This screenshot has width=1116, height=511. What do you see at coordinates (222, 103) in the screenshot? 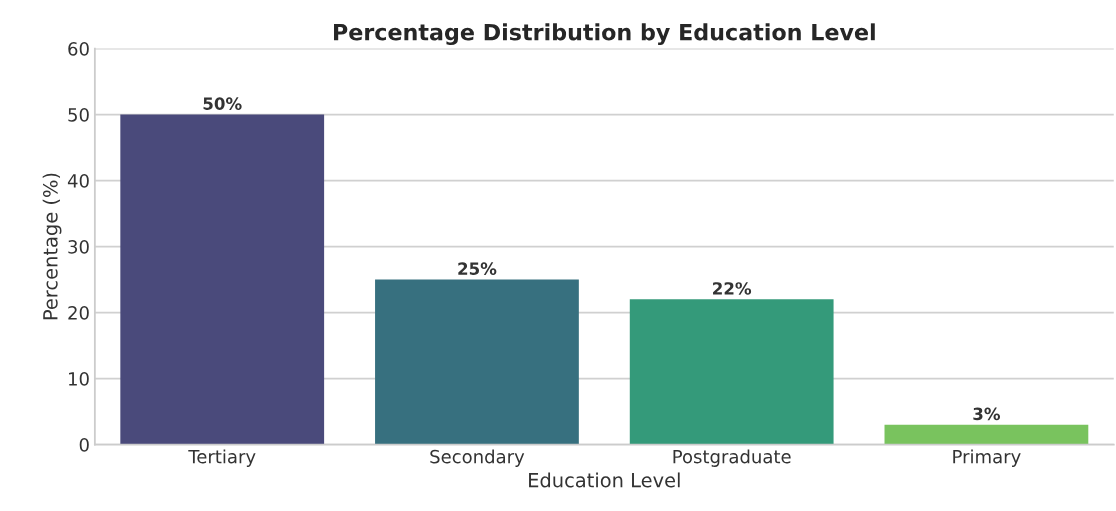
I see `data-label: 50%` at bounding box center [222, 103].